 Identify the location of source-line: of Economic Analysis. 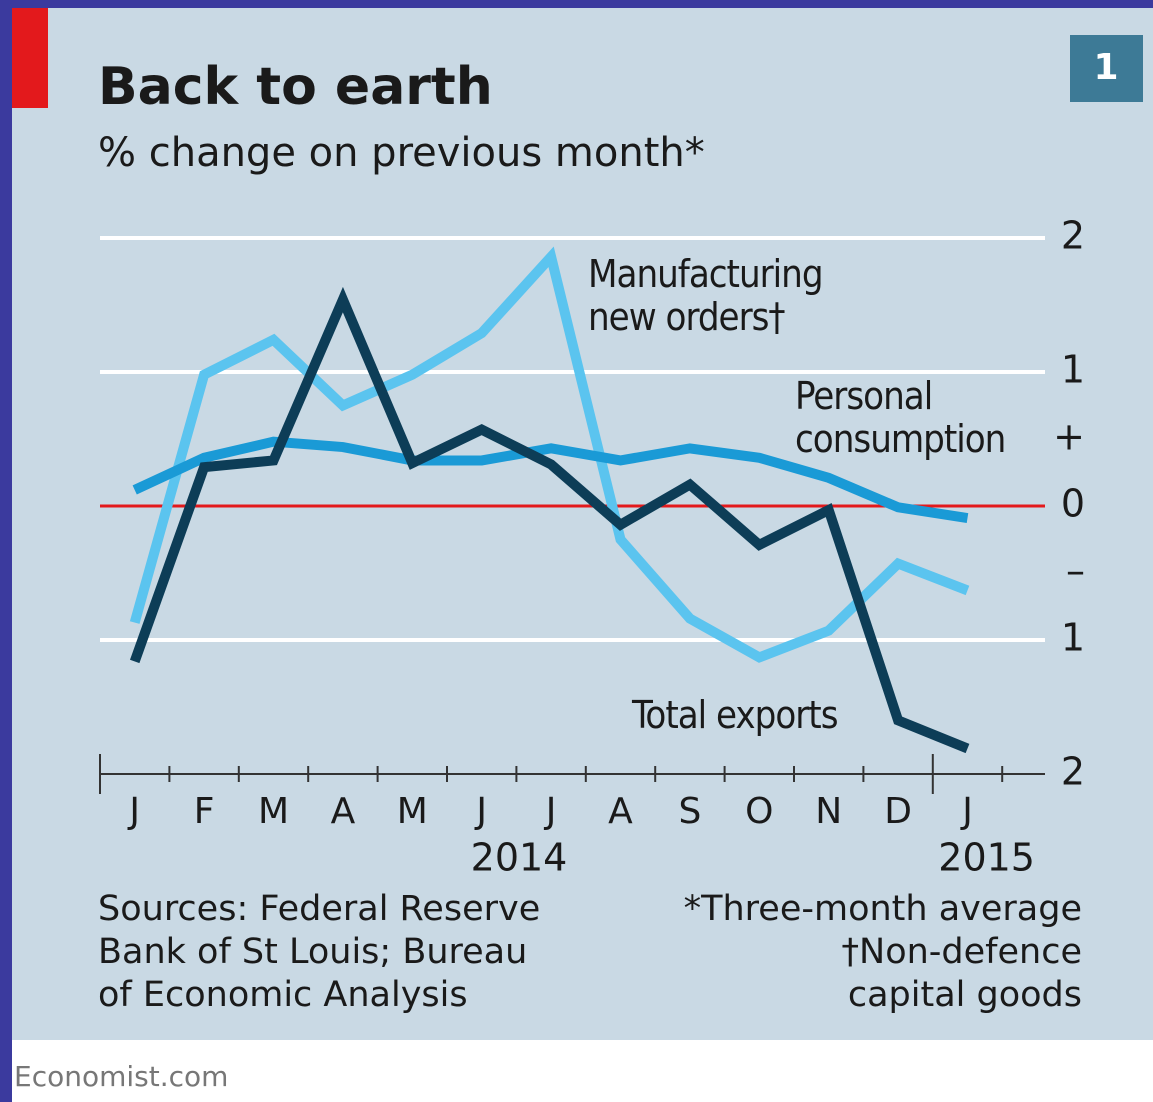
(283, 995).